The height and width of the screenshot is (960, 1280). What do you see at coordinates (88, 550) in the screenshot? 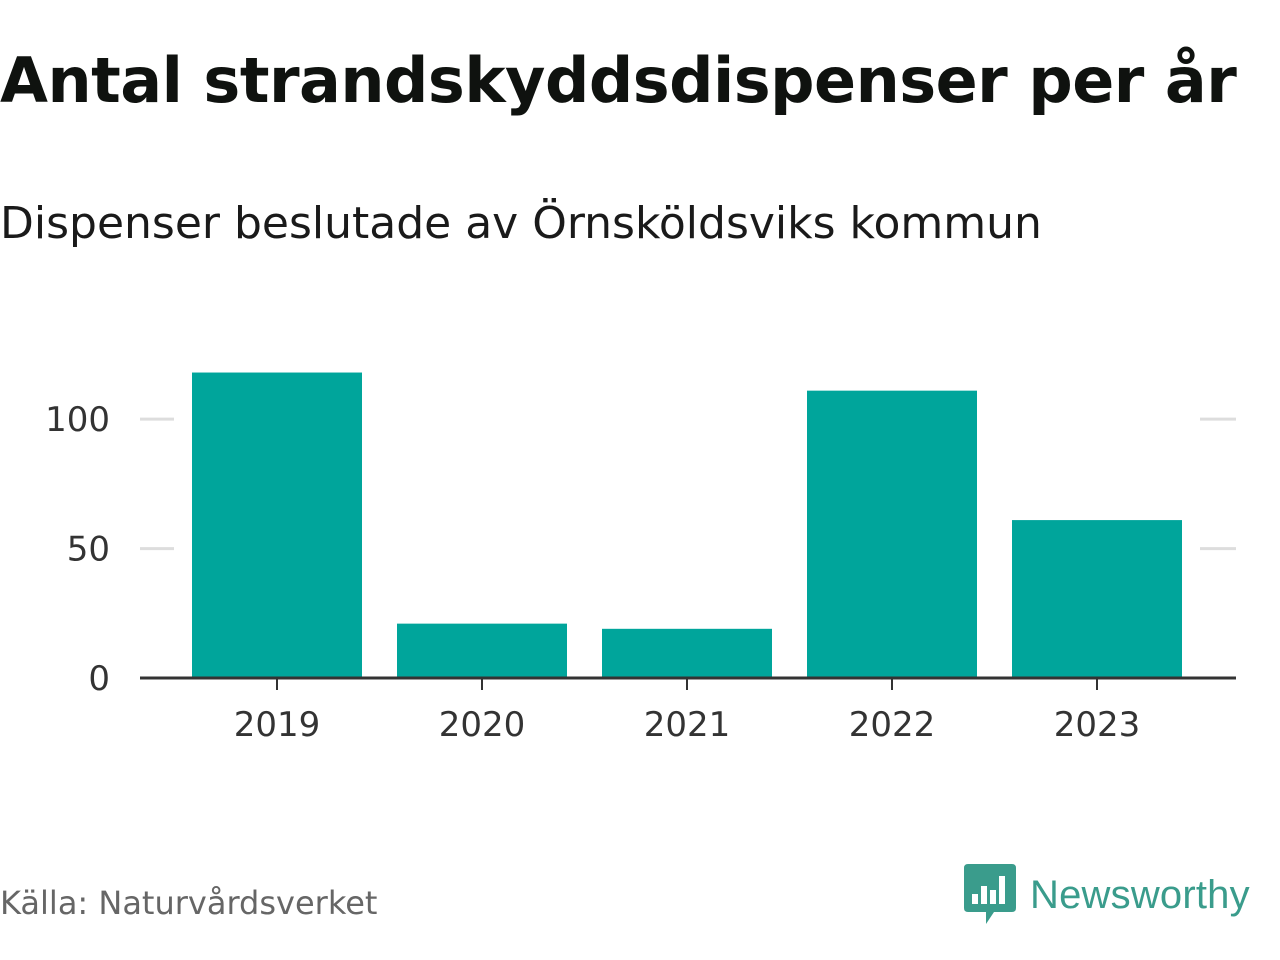
I see `y-tick-label: 50` at bounding box center [88, 550].